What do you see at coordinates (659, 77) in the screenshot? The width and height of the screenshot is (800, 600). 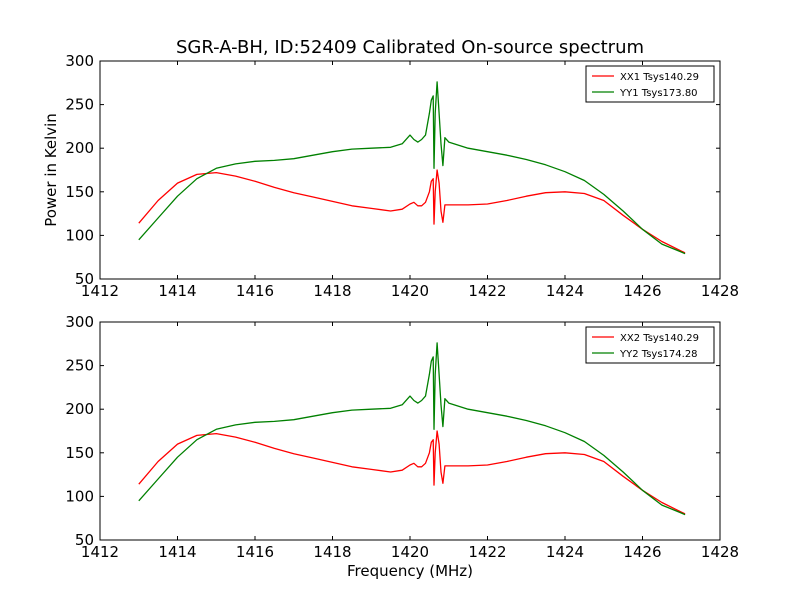 I see `top-legend-label: XX1 Tsys140.29` at bounding box center [659, 77].